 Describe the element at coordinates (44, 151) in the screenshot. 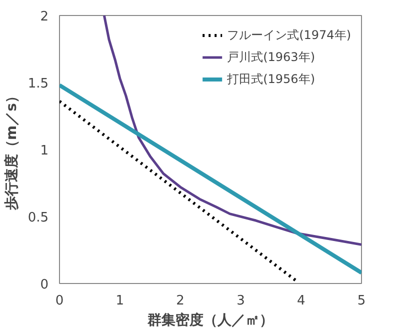

I see `y-tick-label: 1` at that location.